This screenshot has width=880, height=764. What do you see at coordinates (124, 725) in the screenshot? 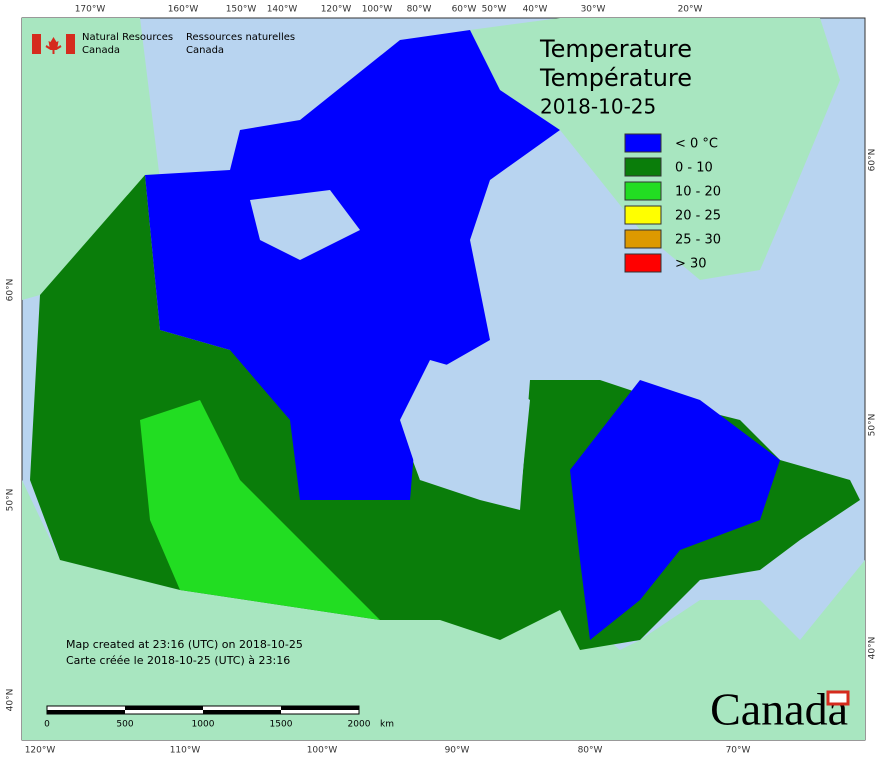
I see `scale-label: 500` at bounding box center [124, 725].